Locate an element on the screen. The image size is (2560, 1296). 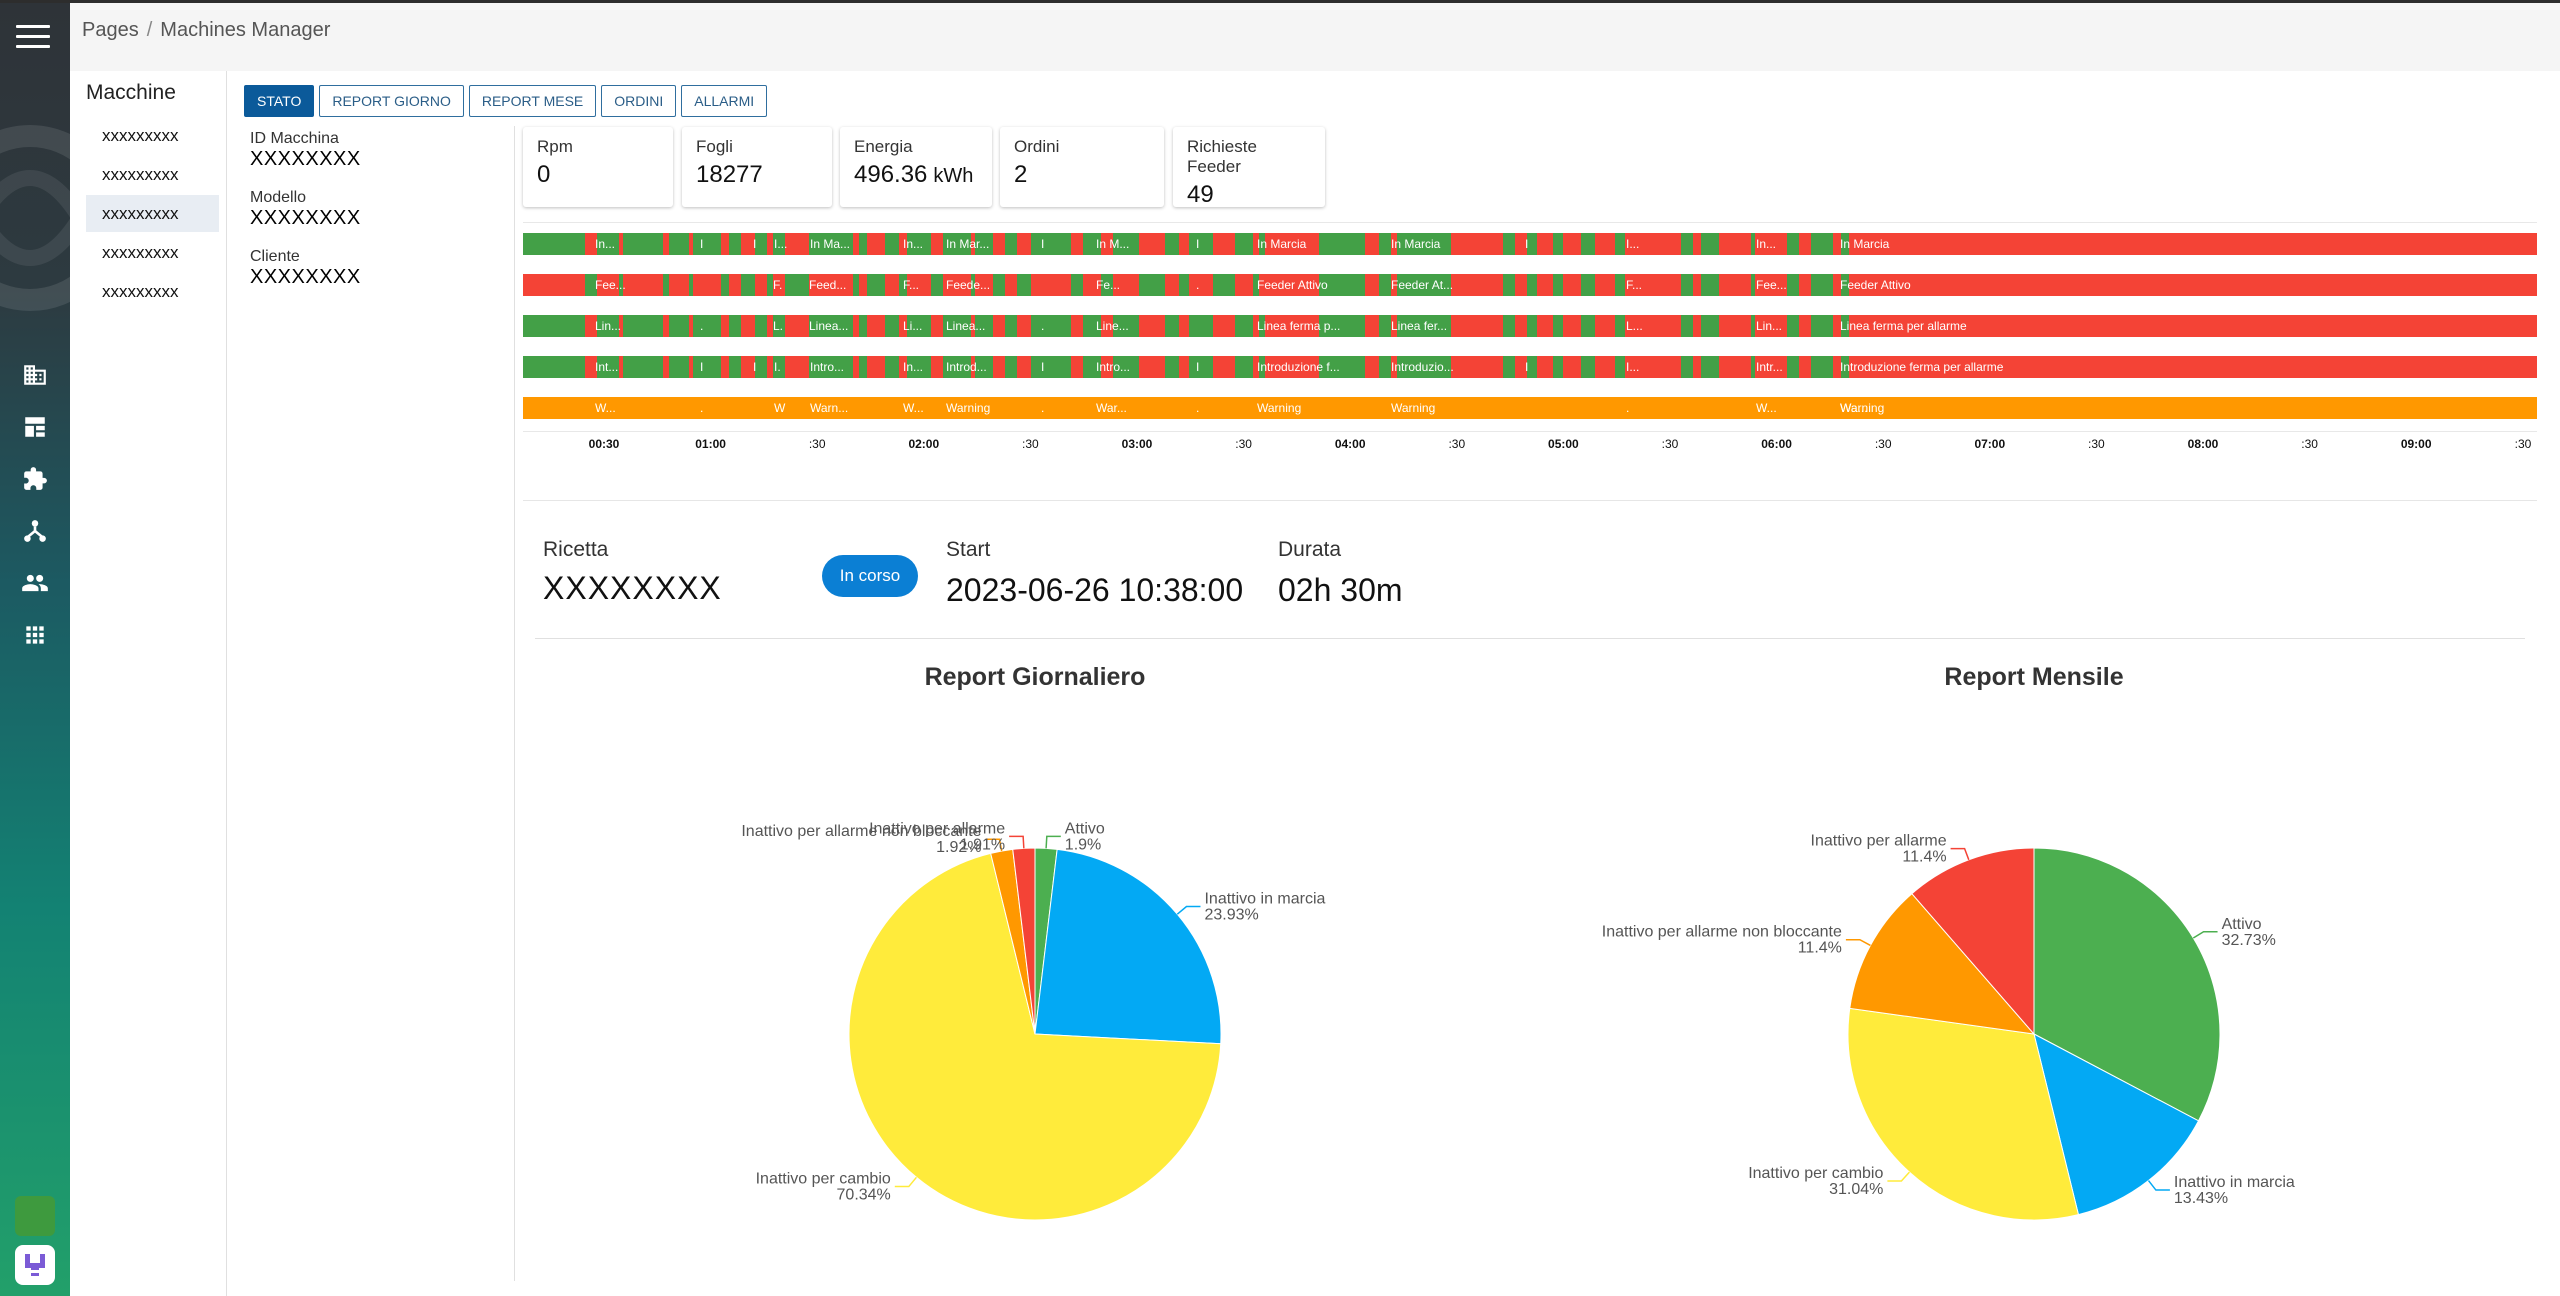
breadcrumb-root: Pages is located at coordinates (110, 30).